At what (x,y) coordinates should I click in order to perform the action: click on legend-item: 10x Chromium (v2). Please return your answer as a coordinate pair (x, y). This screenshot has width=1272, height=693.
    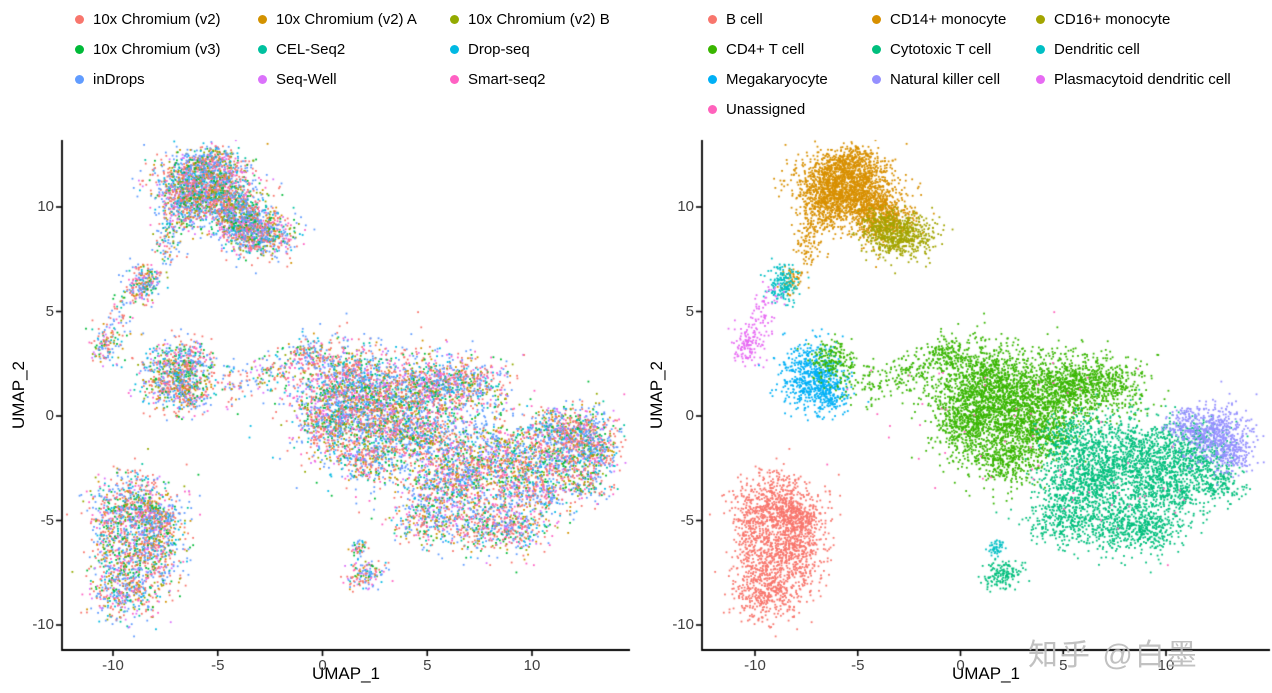
    Looking at the image, I should click on (148, 19).